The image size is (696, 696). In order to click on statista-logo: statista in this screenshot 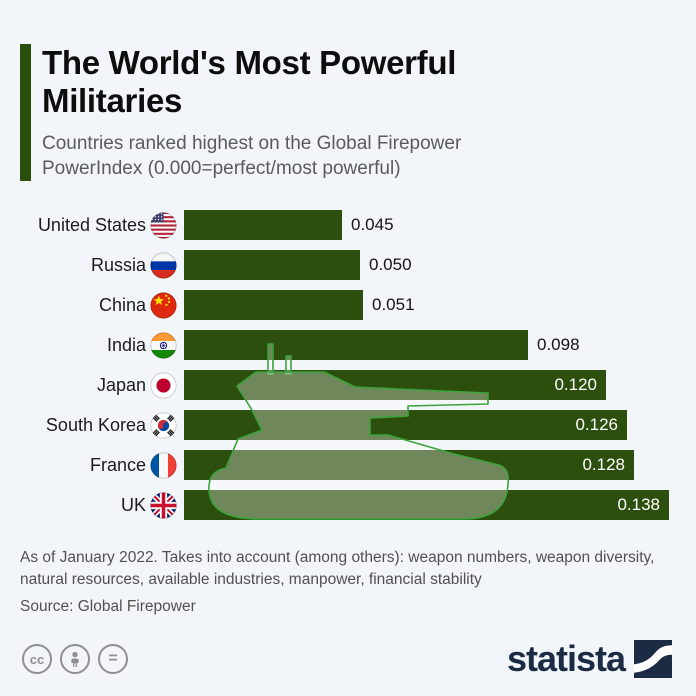, I will do `click(589, 659)`.